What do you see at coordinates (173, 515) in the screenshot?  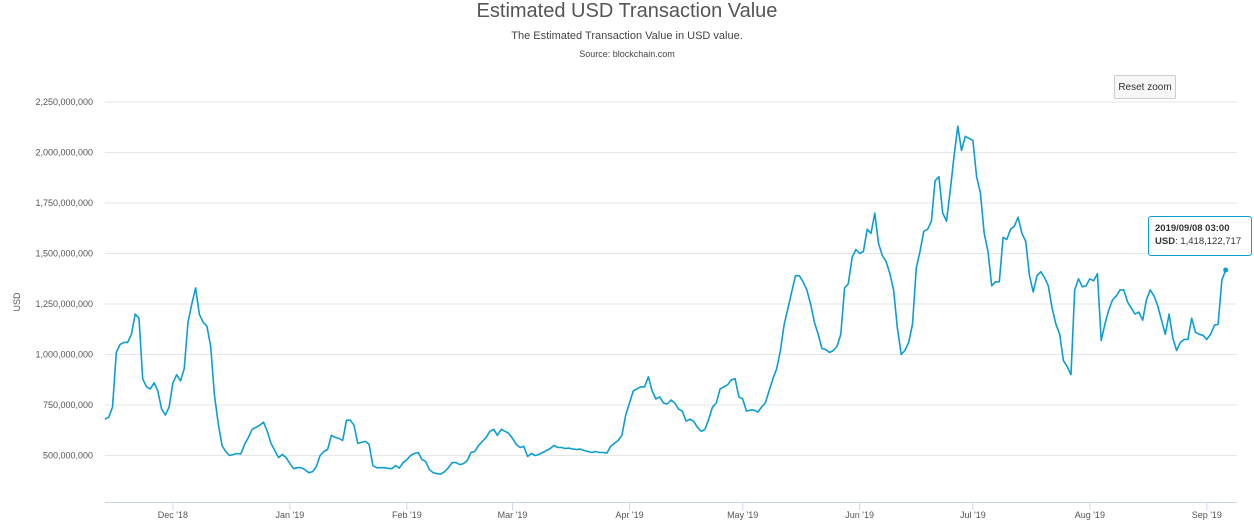 I see `x-tick-label: Dec '18` at bounding box center [173, 515].